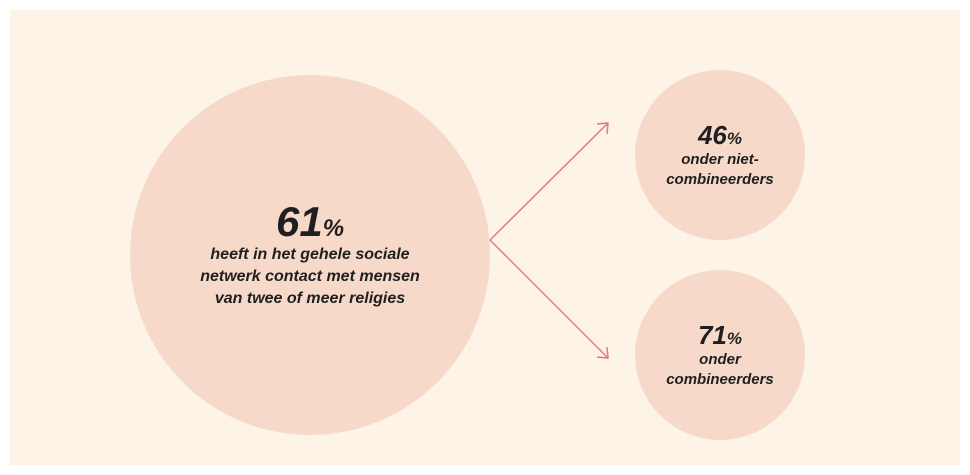  I want to click on percentage: 61%, so click(310, 222).